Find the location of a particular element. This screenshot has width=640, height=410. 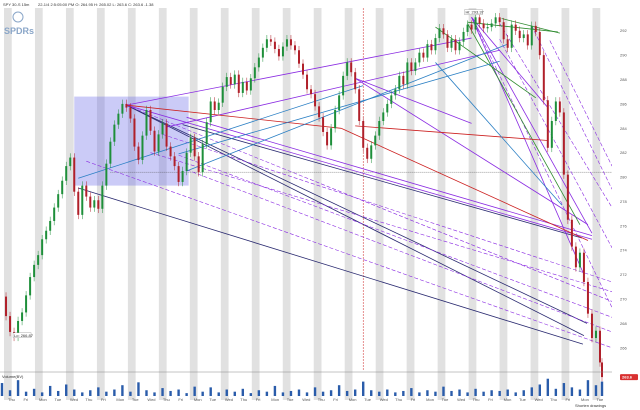

annotation-box is located at coordinates (22, 335).